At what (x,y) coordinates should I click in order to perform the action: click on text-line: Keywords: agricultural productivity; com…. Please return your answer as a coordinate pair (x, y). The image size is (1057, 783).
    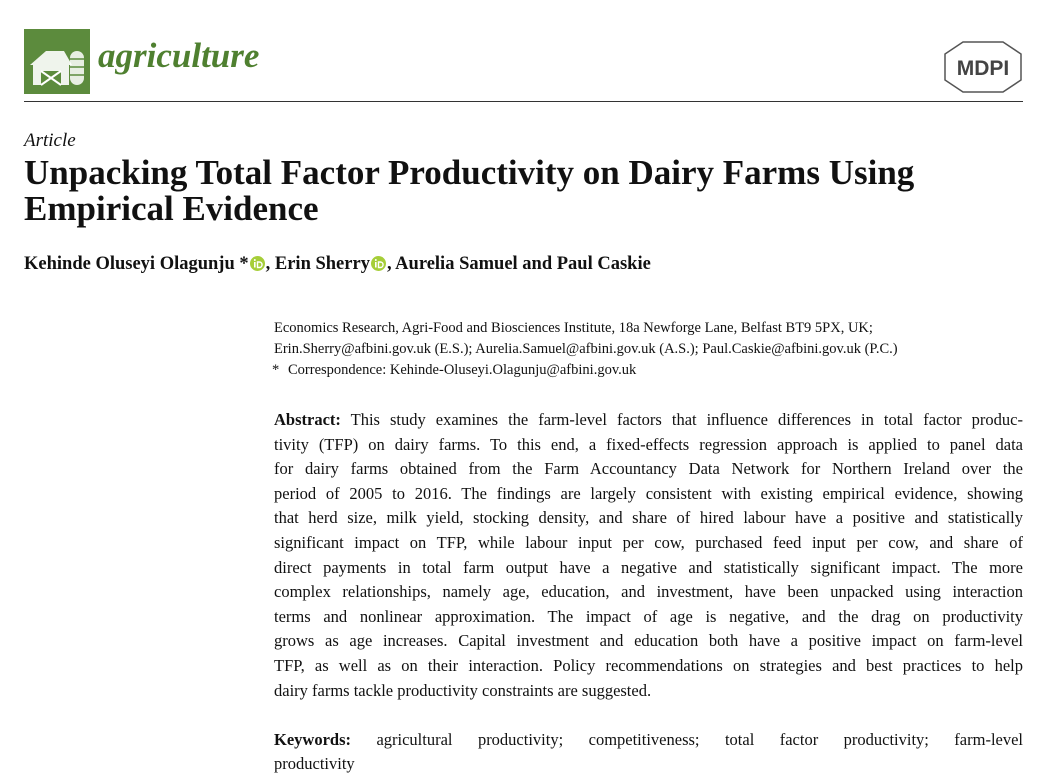
    Looking at the image, I should click on (648, 740).